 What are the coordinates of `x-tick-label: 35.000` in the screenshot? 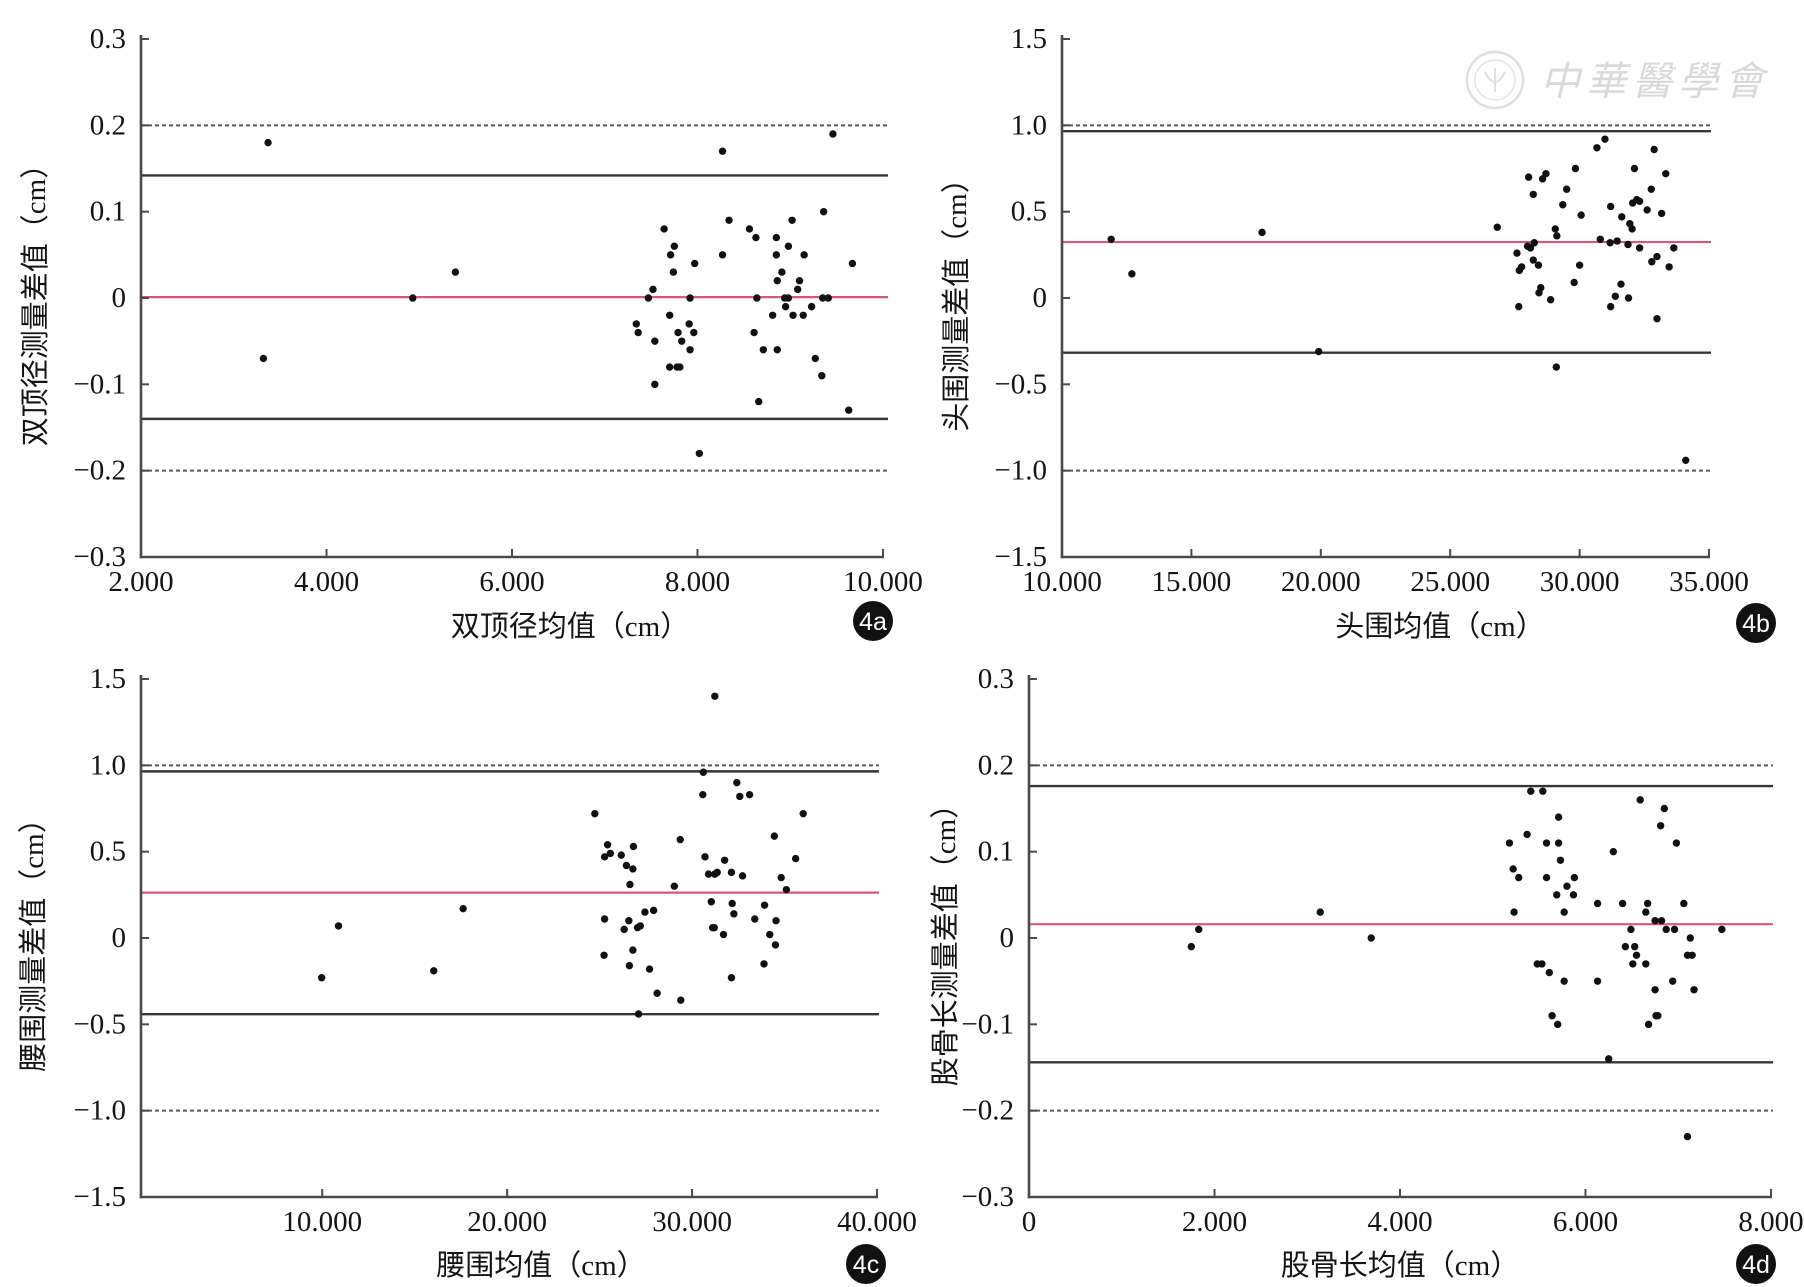 It's located at (1709, 582).